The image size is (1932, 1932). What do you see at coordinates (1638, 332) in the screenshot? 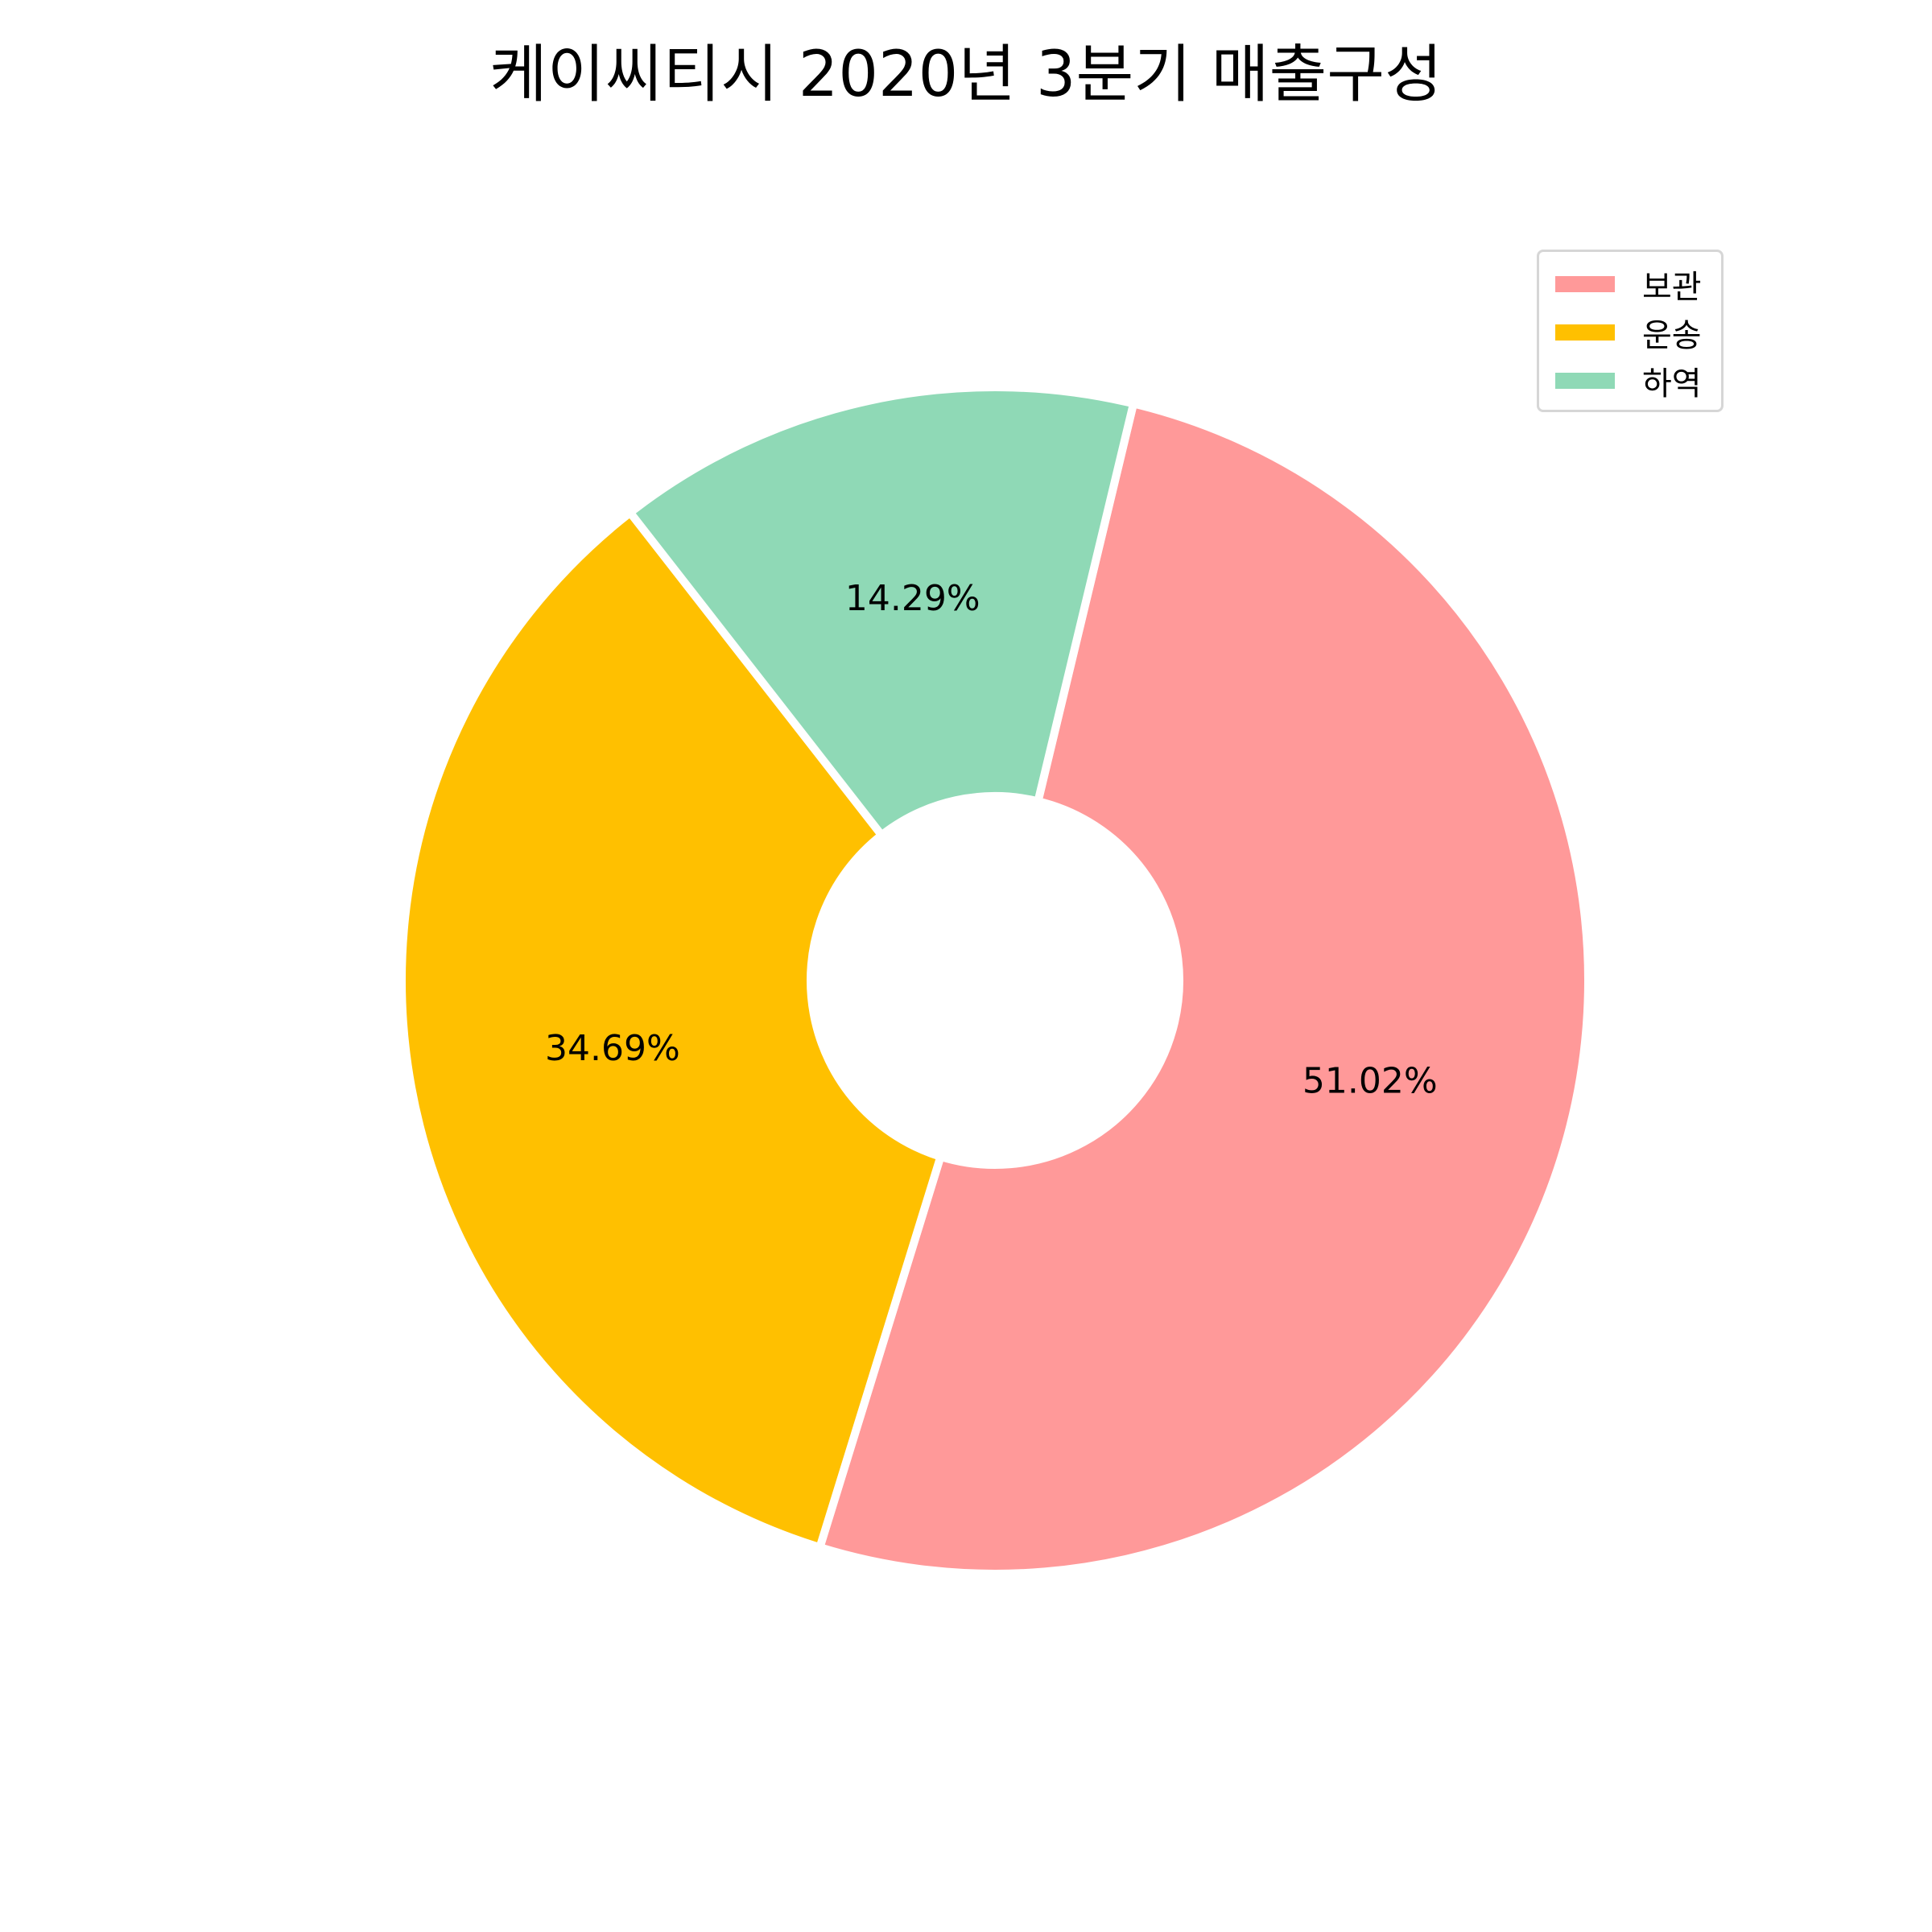
I see `legend-item-transport: 운송` at bounding box center [1638, 332].